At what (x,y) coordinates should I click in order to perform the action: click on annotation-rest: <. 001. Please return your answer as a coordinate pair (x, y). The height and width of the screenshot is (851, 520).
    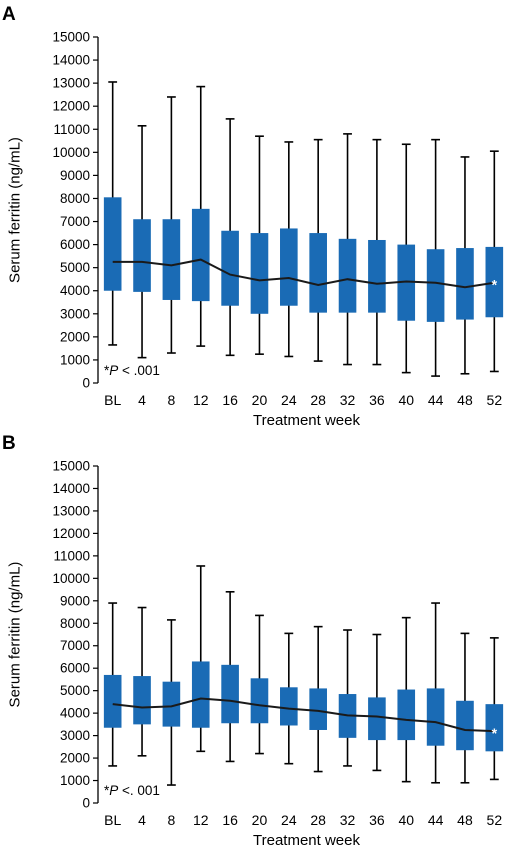
    Looking at the image, I should click on (139, 790).